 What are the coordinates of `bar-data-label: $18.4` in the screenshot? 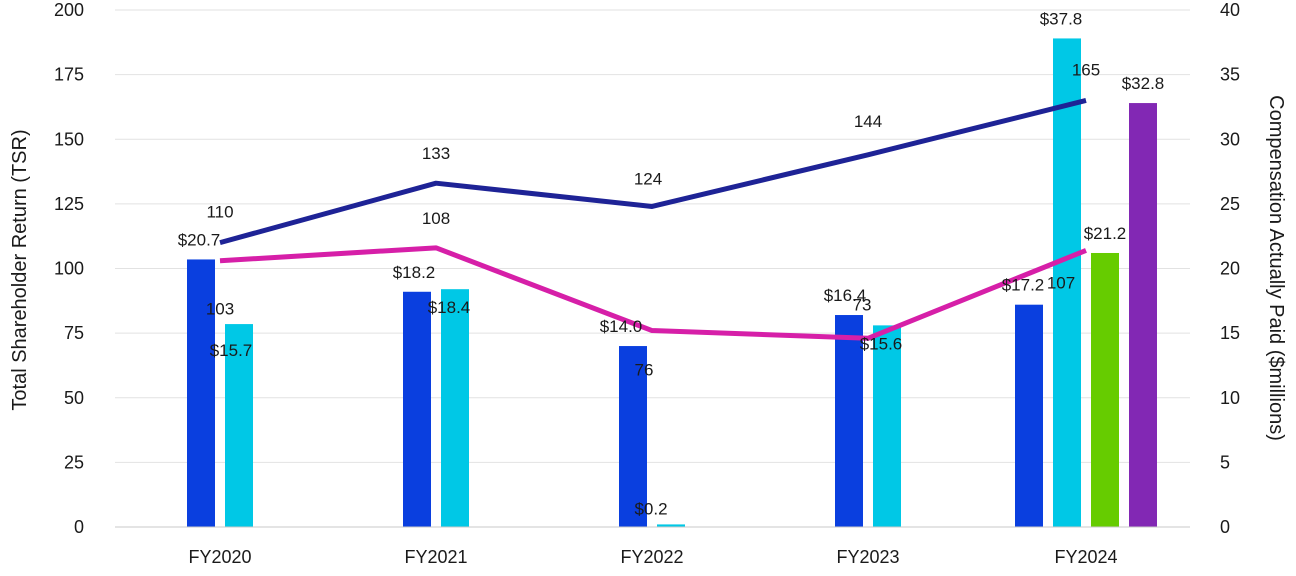 It's located at (449, 307).